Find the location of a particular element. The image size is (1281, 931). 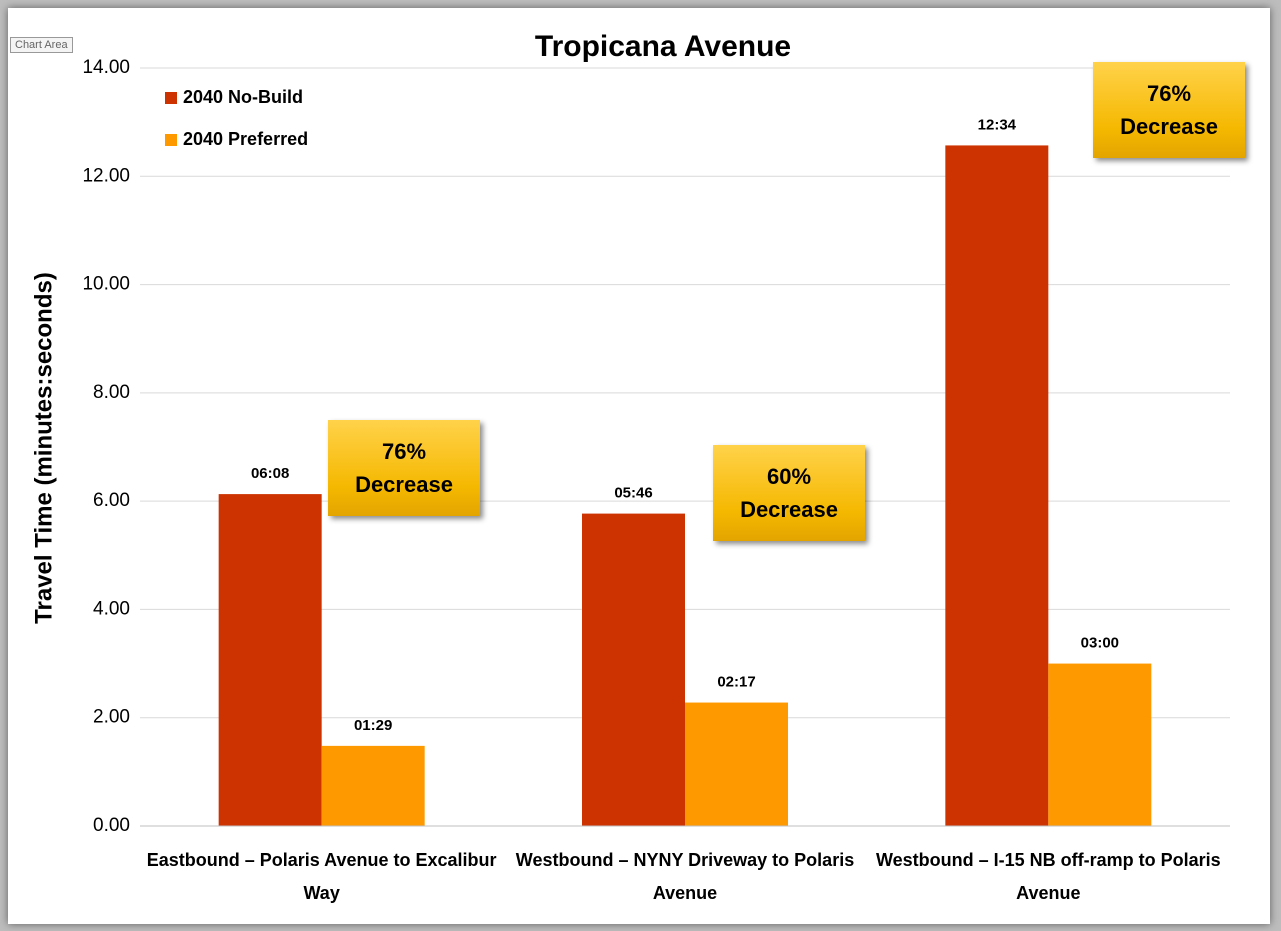

y-tick-label: 6.00 is located at coordinates (111, 500).